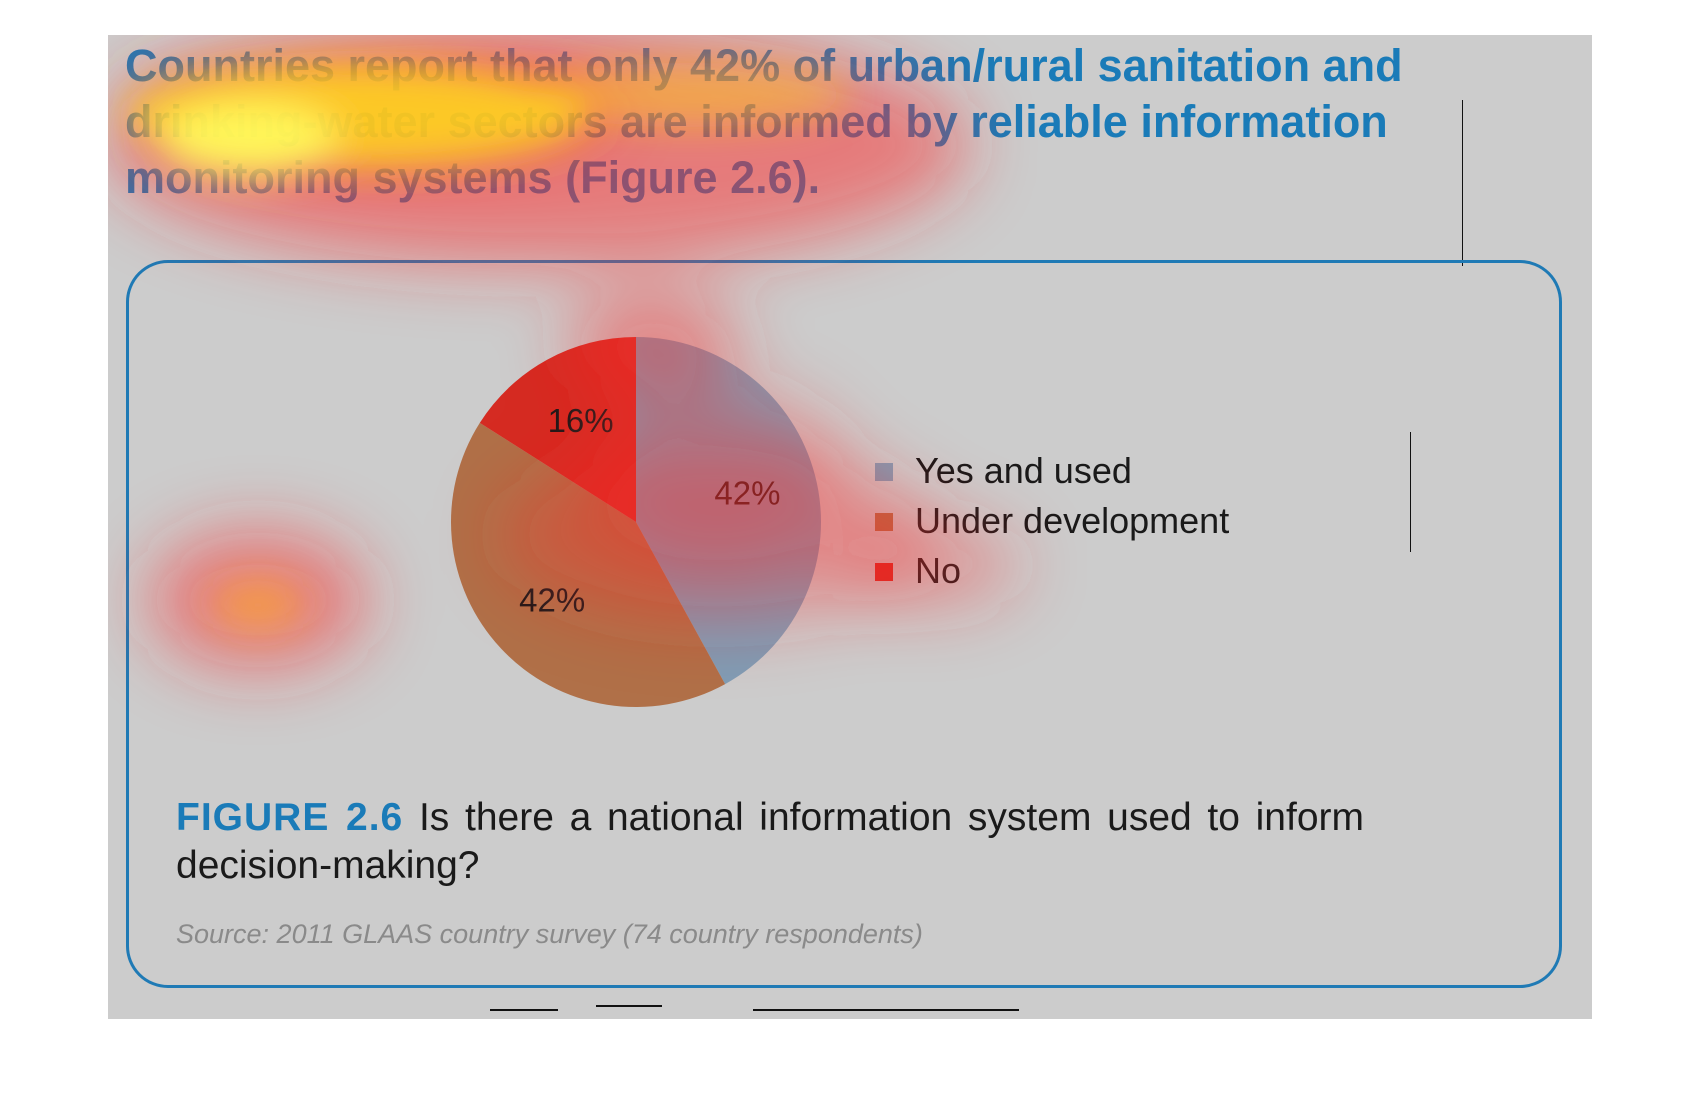 This screenshot has width=1694, height=1110. Describe the element at coordinates (884, 572) in the screenshot. I see `legend-swatch-no` at that location.